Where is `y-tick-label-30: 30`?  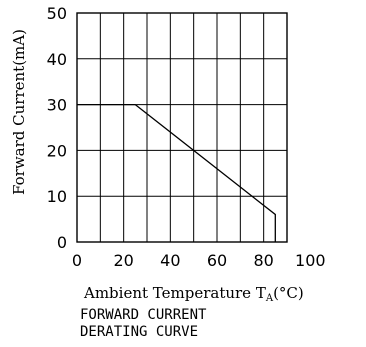
y-tick-label-30: 30 is located at coordinates (57, 105).